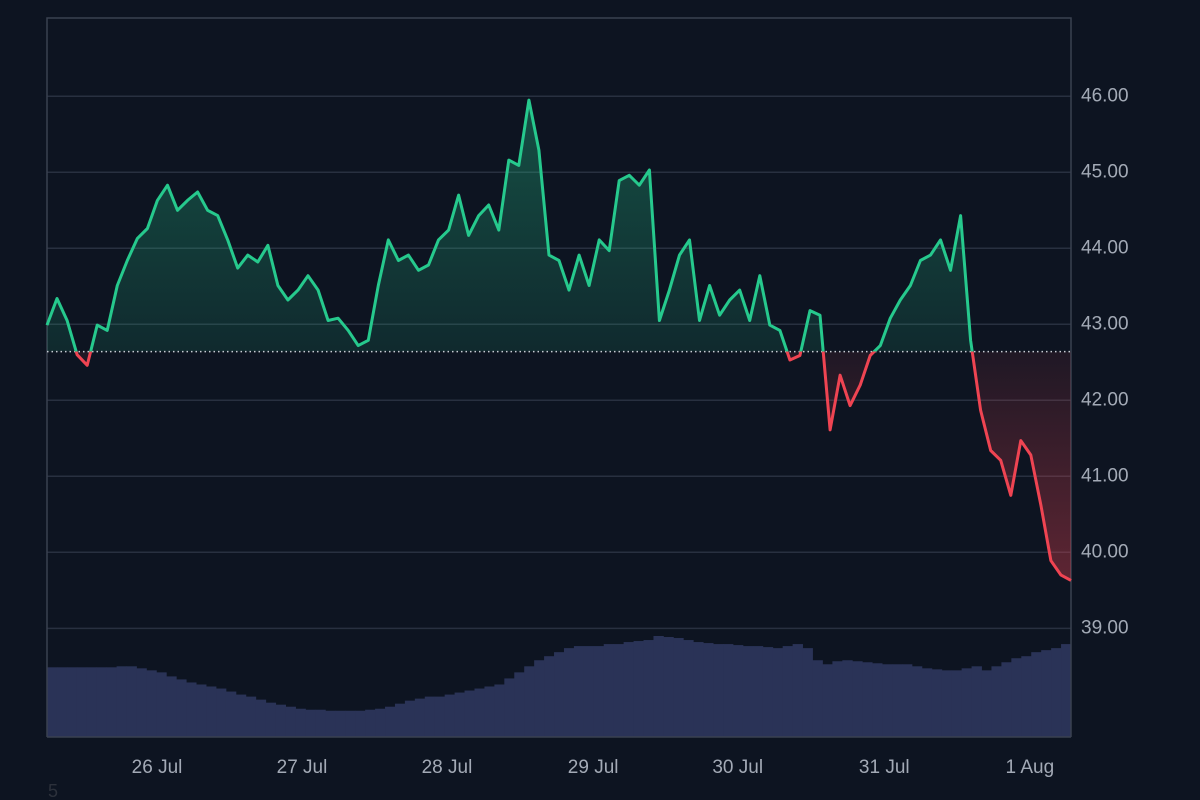  What do you see at coordinates (1105, 323) in the screenshot?
I see `y-tick-label: 43.00` at bounding box center [1105, 323].